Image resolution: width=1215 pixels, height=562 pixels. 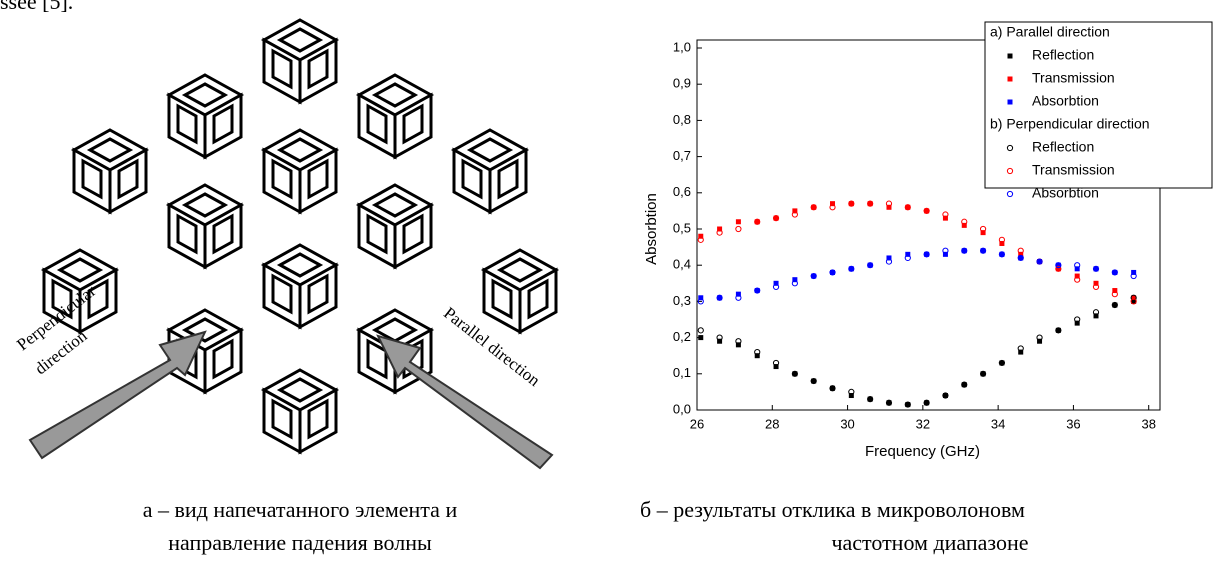 What do you see at coordinates (682, 46) in the screenshot?
I see `y-tick-label: 1,0` at bounding box center [682, 46].